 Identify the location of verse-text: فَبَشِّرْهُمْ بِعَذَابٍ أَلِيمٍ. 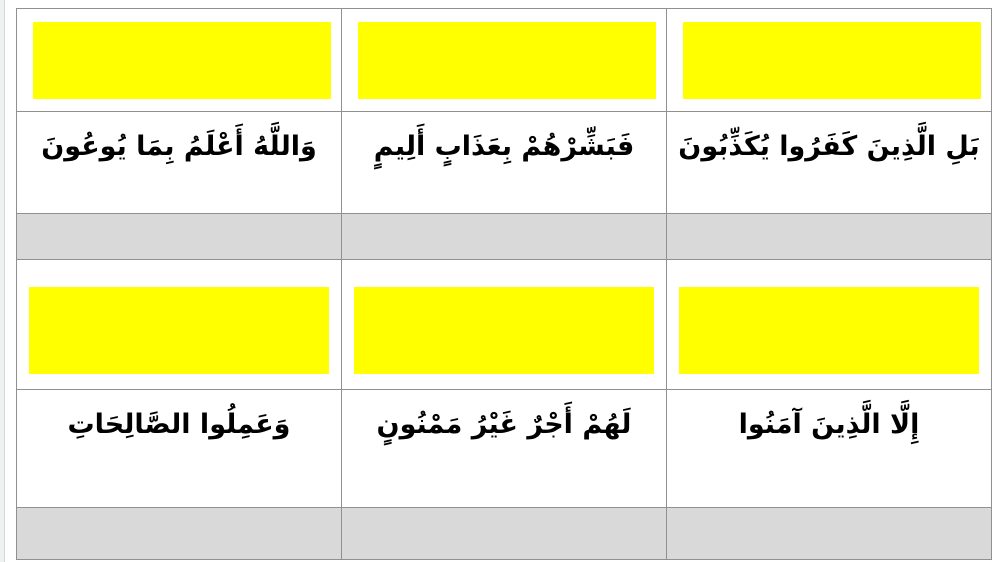
(504, 146).